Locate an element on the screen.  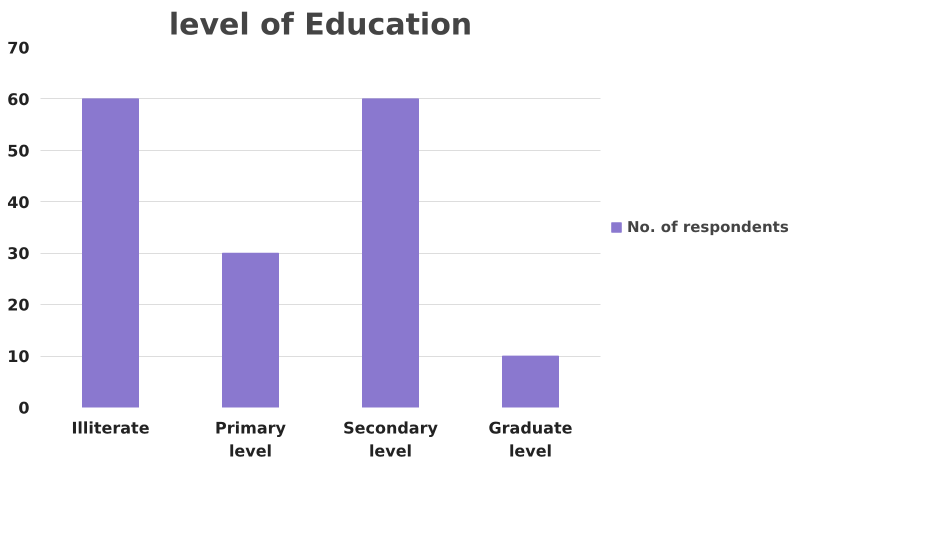
x-tick-label: Illiterate is located at coordinates (110, 428).